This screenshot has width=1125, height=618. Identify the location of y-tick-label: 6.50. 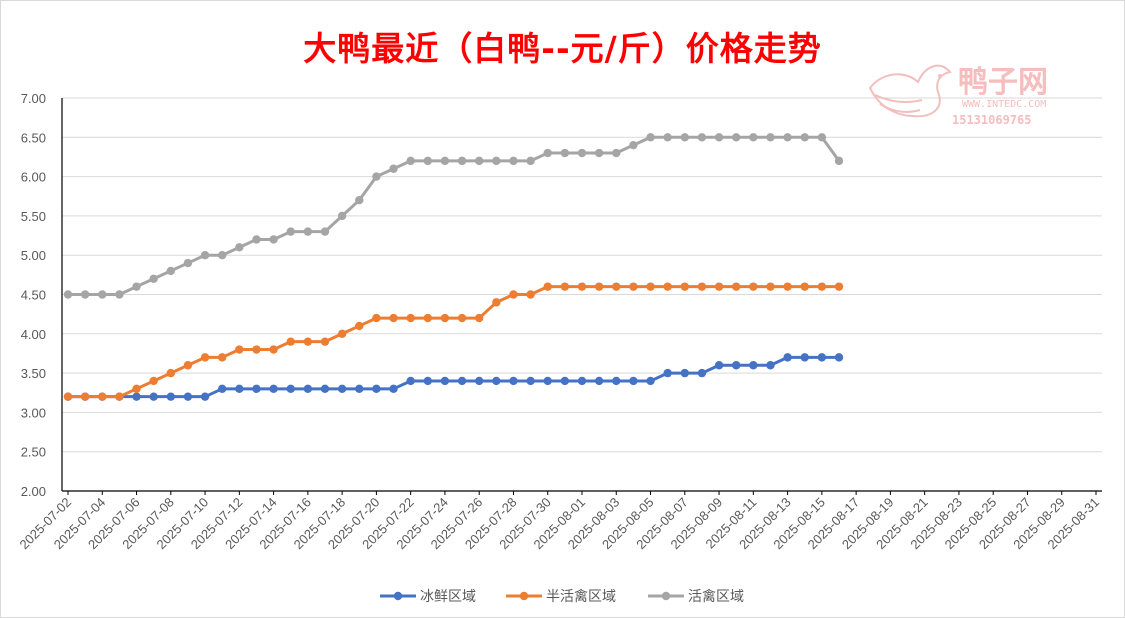
(33, 137).